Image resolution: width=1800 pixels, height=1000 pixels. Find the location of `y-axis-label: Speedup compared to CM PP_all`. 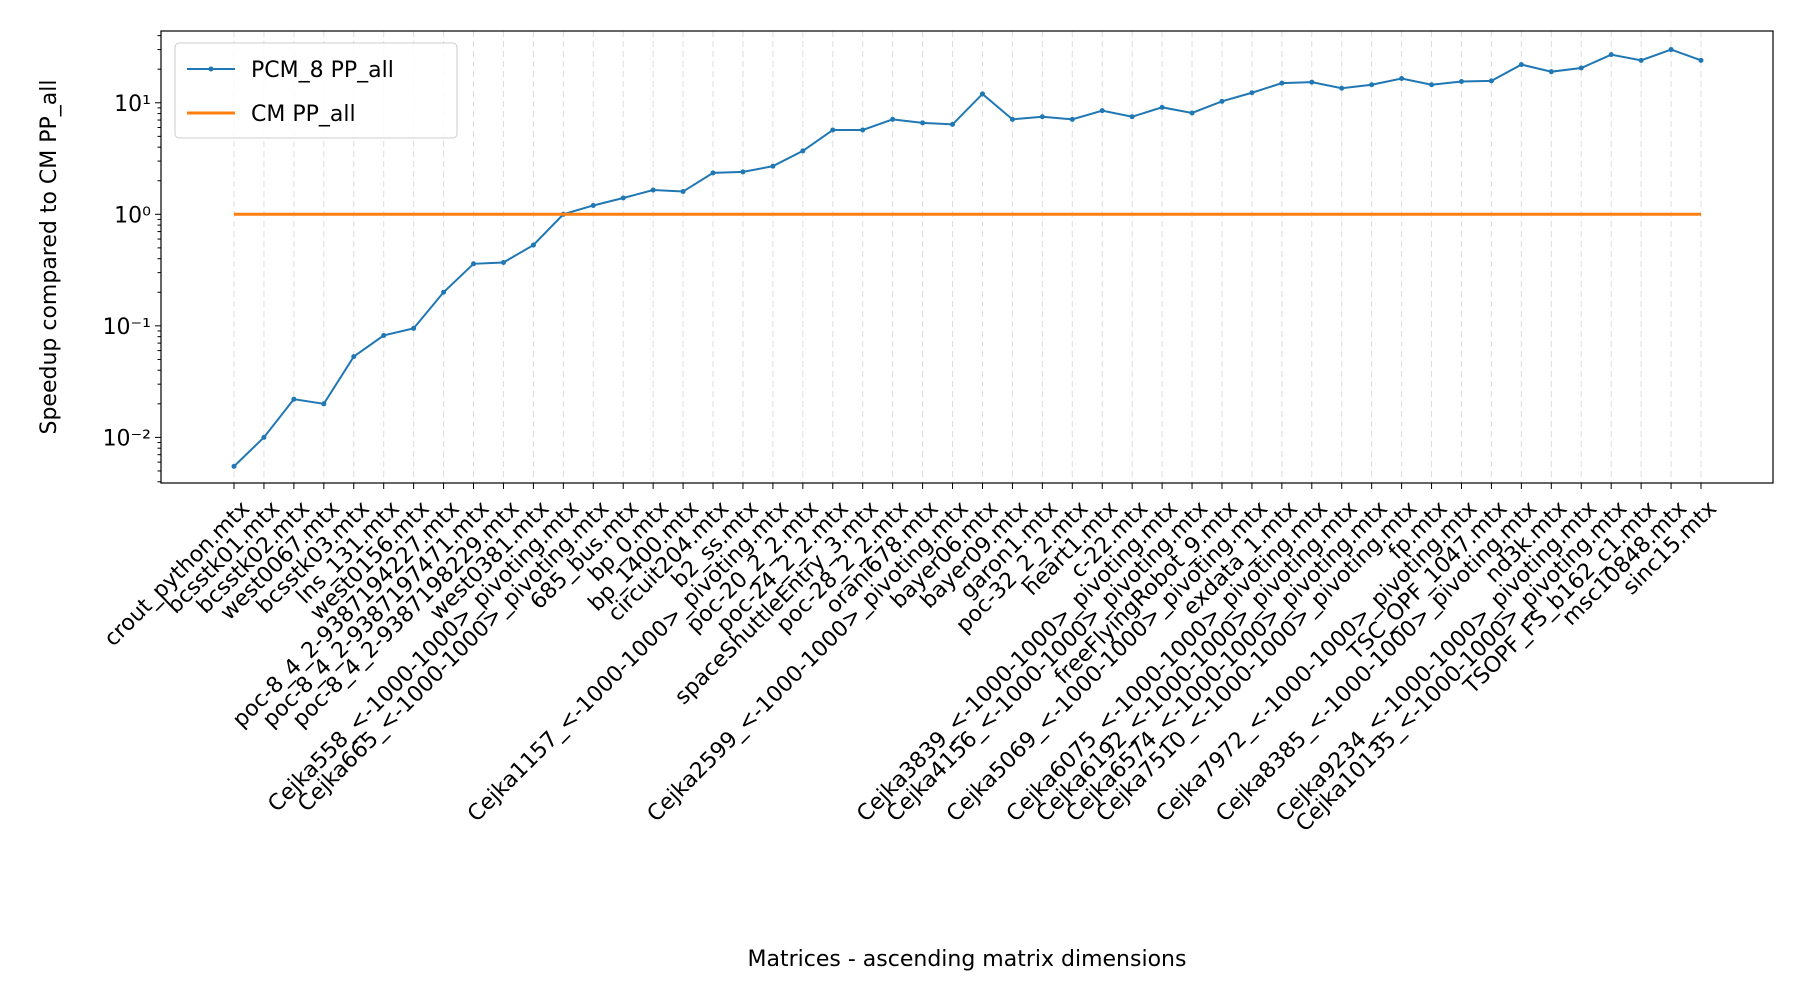

y-axis-label: Speedup compared to CM PP_all is located at coordinates (49, 256).